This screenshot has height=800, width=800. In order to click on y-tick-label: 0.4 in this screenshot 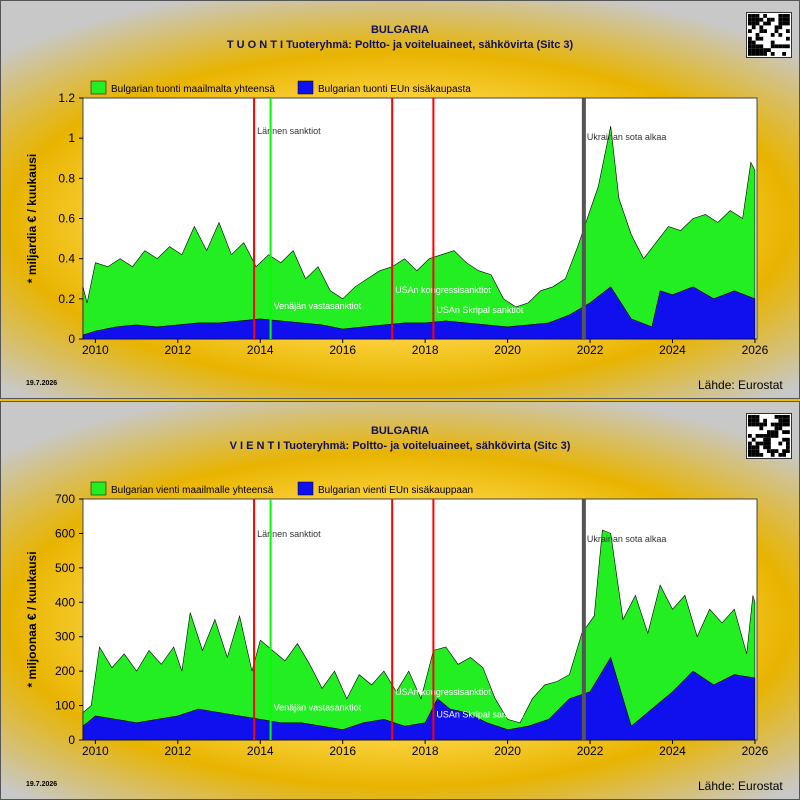, I will do `click(66, 259)`.